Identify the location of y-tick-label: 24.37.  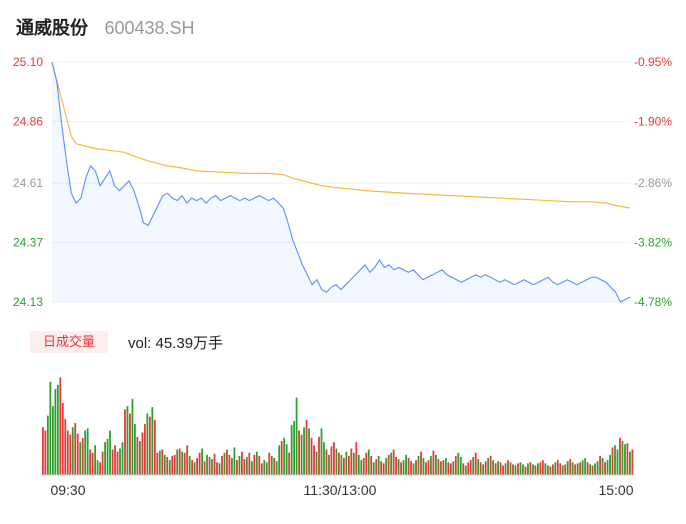
(28, 243).